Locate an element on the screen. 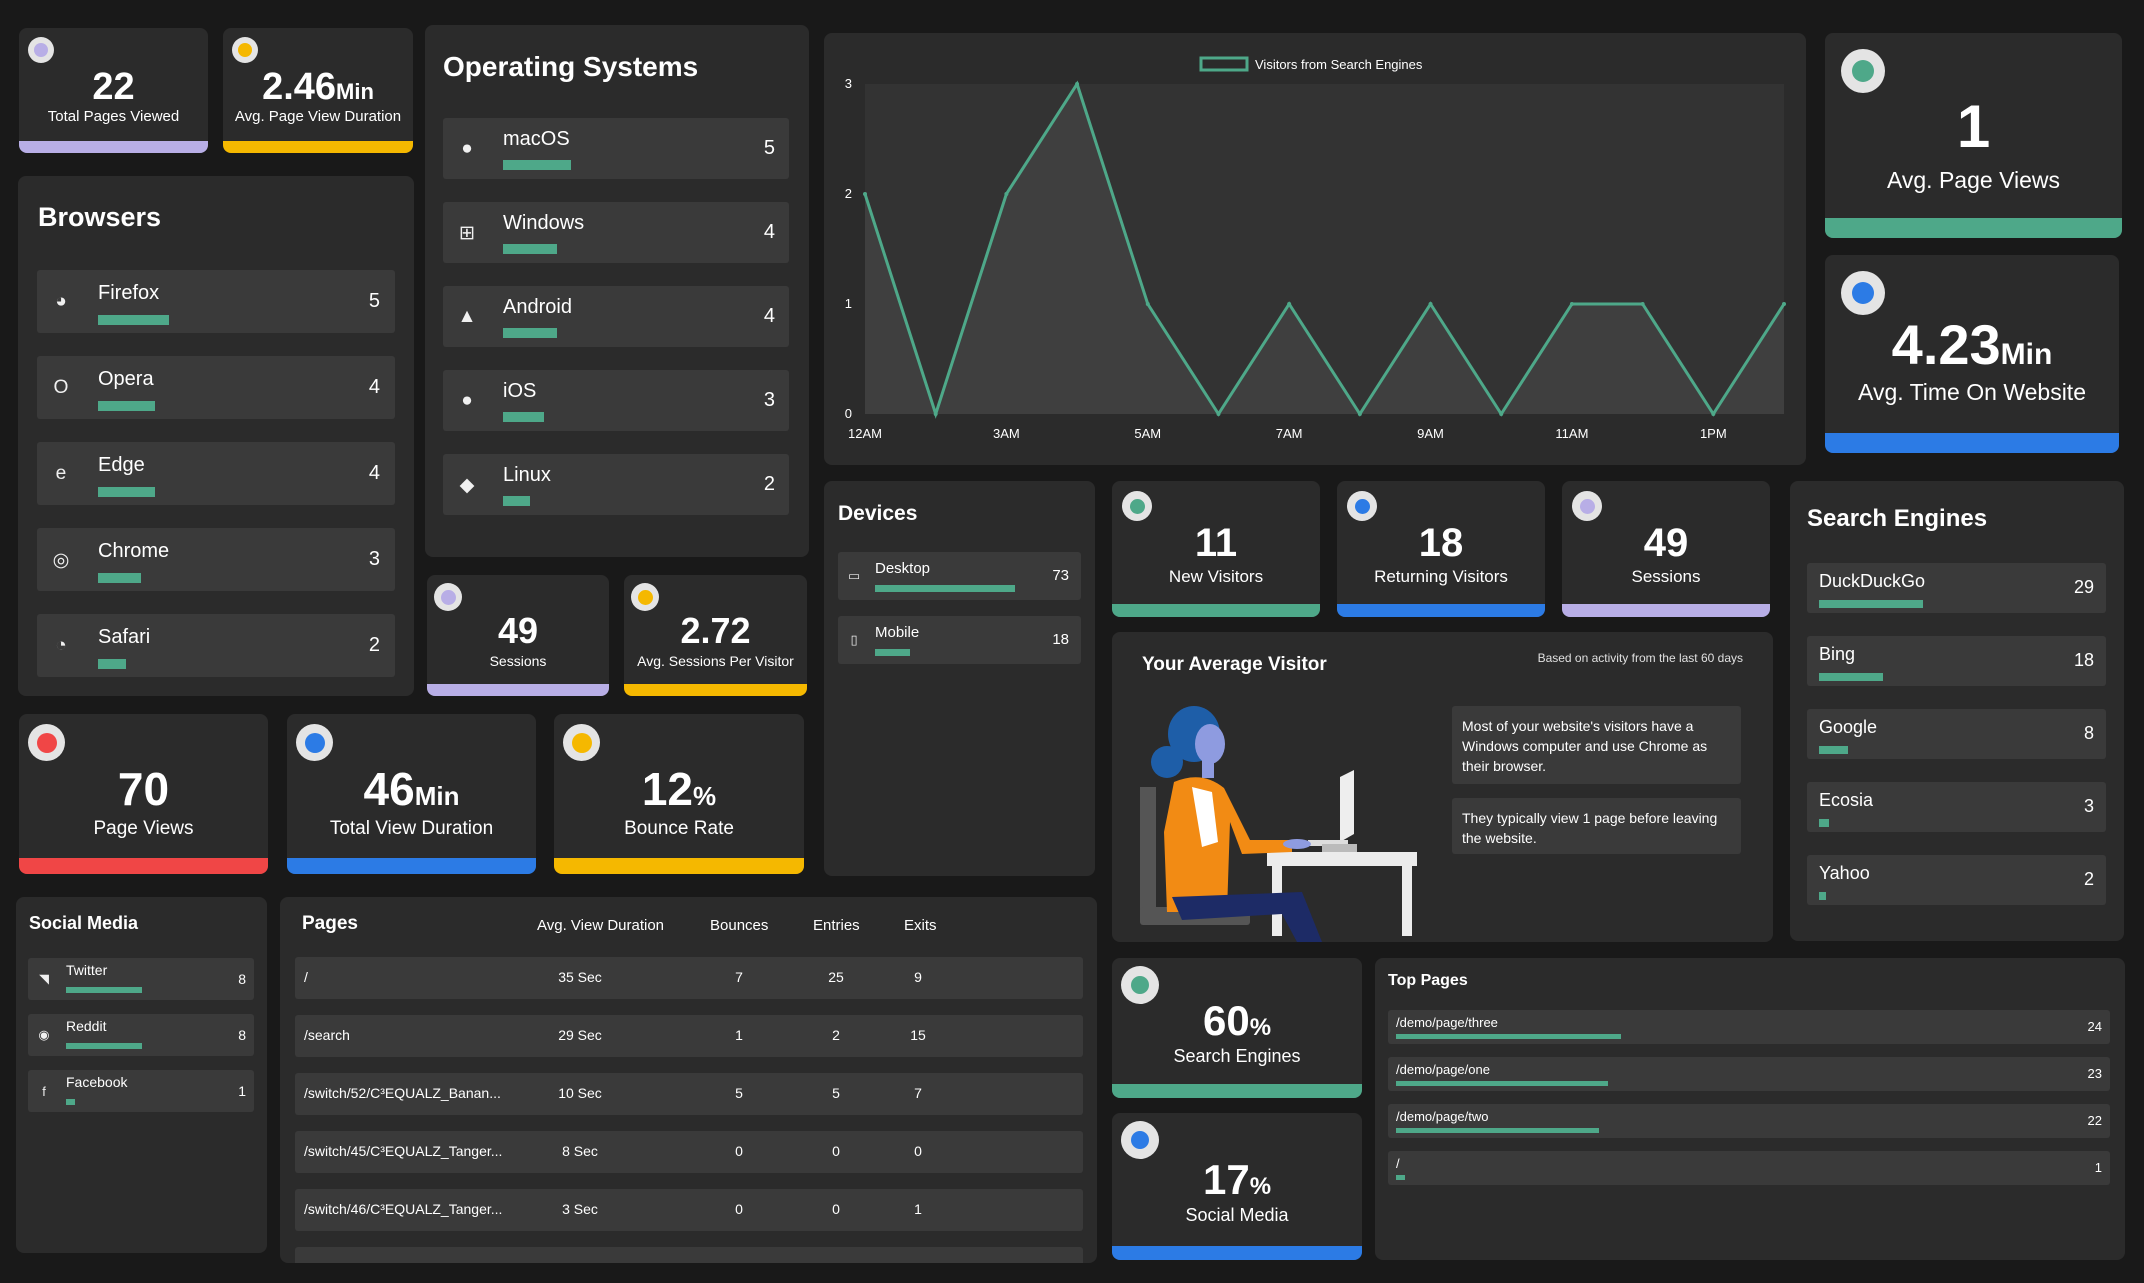 Image resolution: width=2144 pixels, height=1283 pixels. table-row: /switch/45/C³EQUALZ_Tanger... 8 Sec 0 0 0 is located at coordinates (689, 1152).